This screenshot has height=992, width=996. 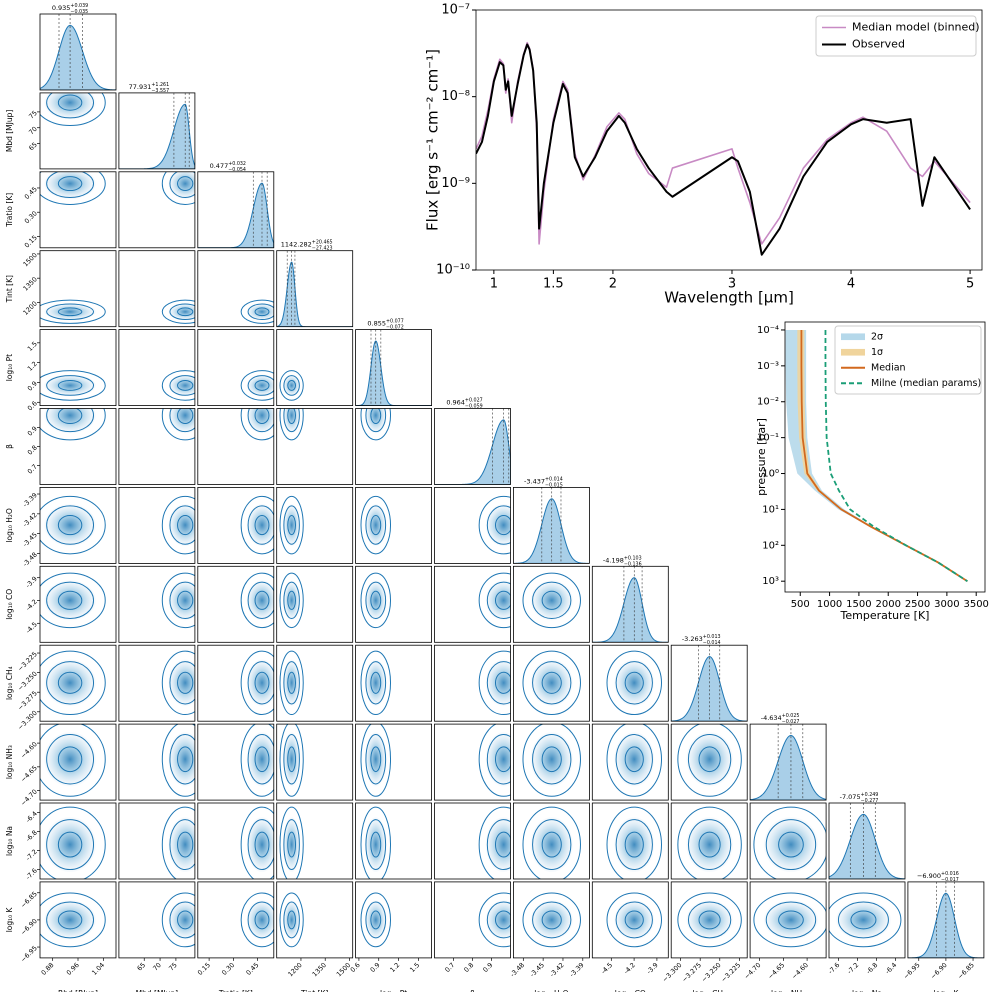 What do you see at coordinates (9, 604) in the screenshot?
I see `y-axis-label: log₁₀ CO` at bounding box center [9, 604].